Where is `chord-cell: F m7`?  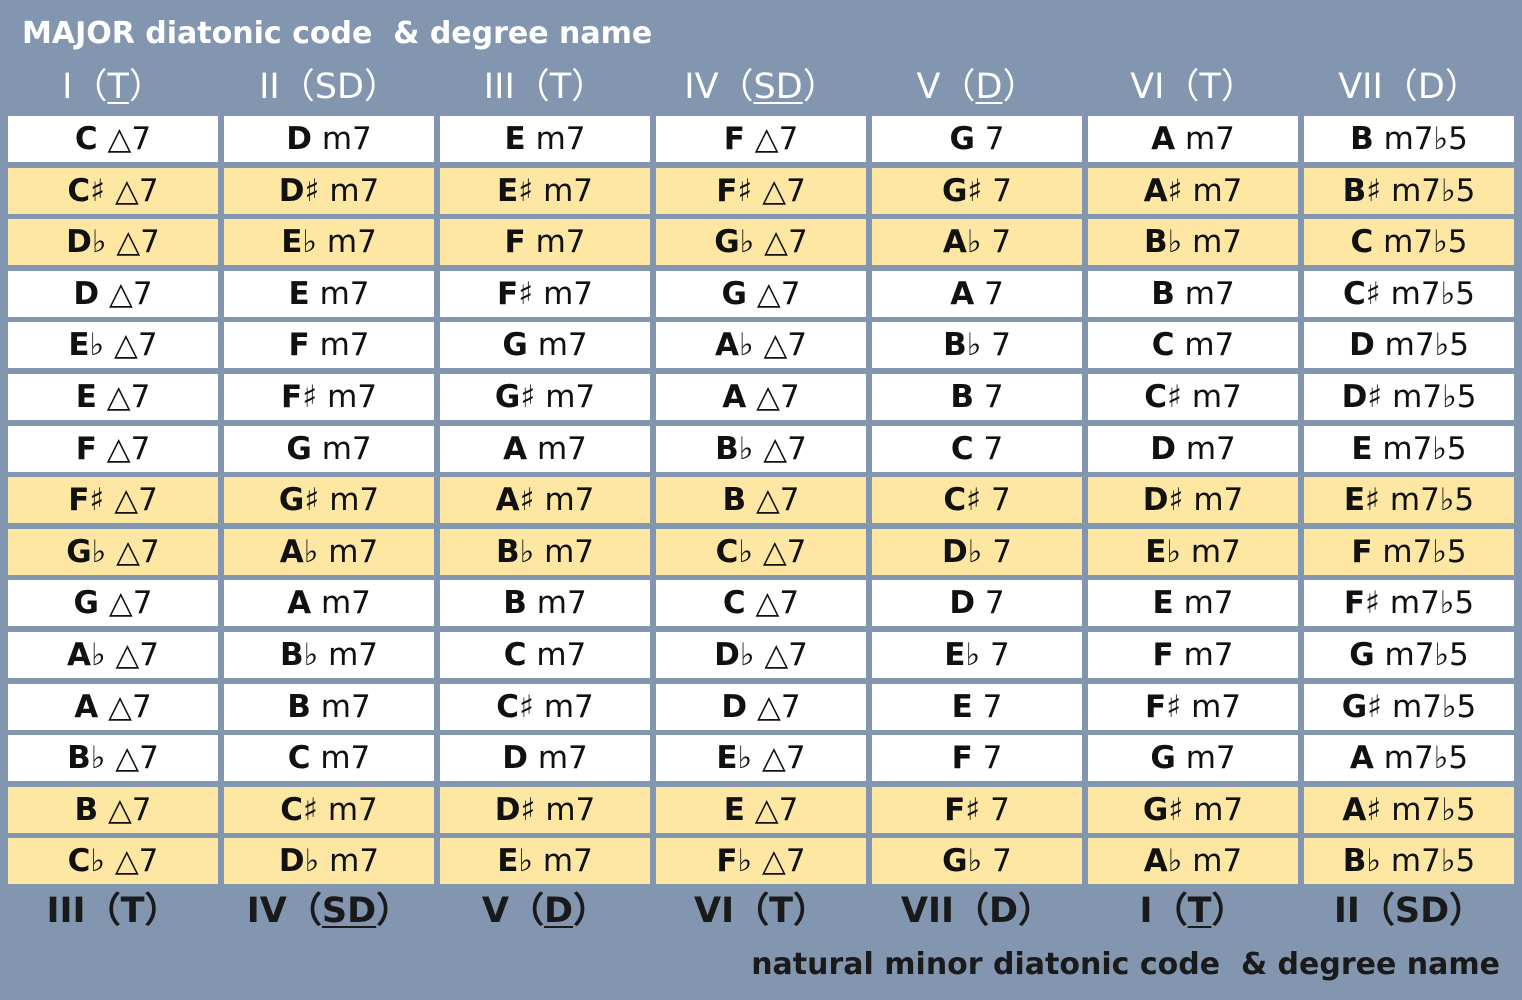
chord-cell: F m7 is located at coordinates (1193, 655).